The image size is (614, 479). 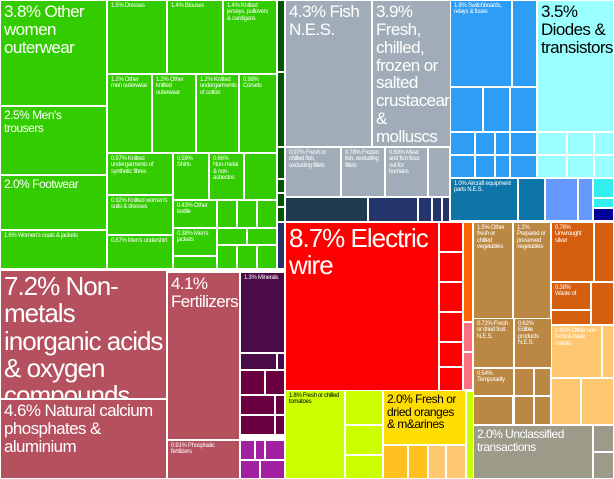 I want to click on treemap-cell: 4.3% Fish N.E.S., so click(x=328, y=73).